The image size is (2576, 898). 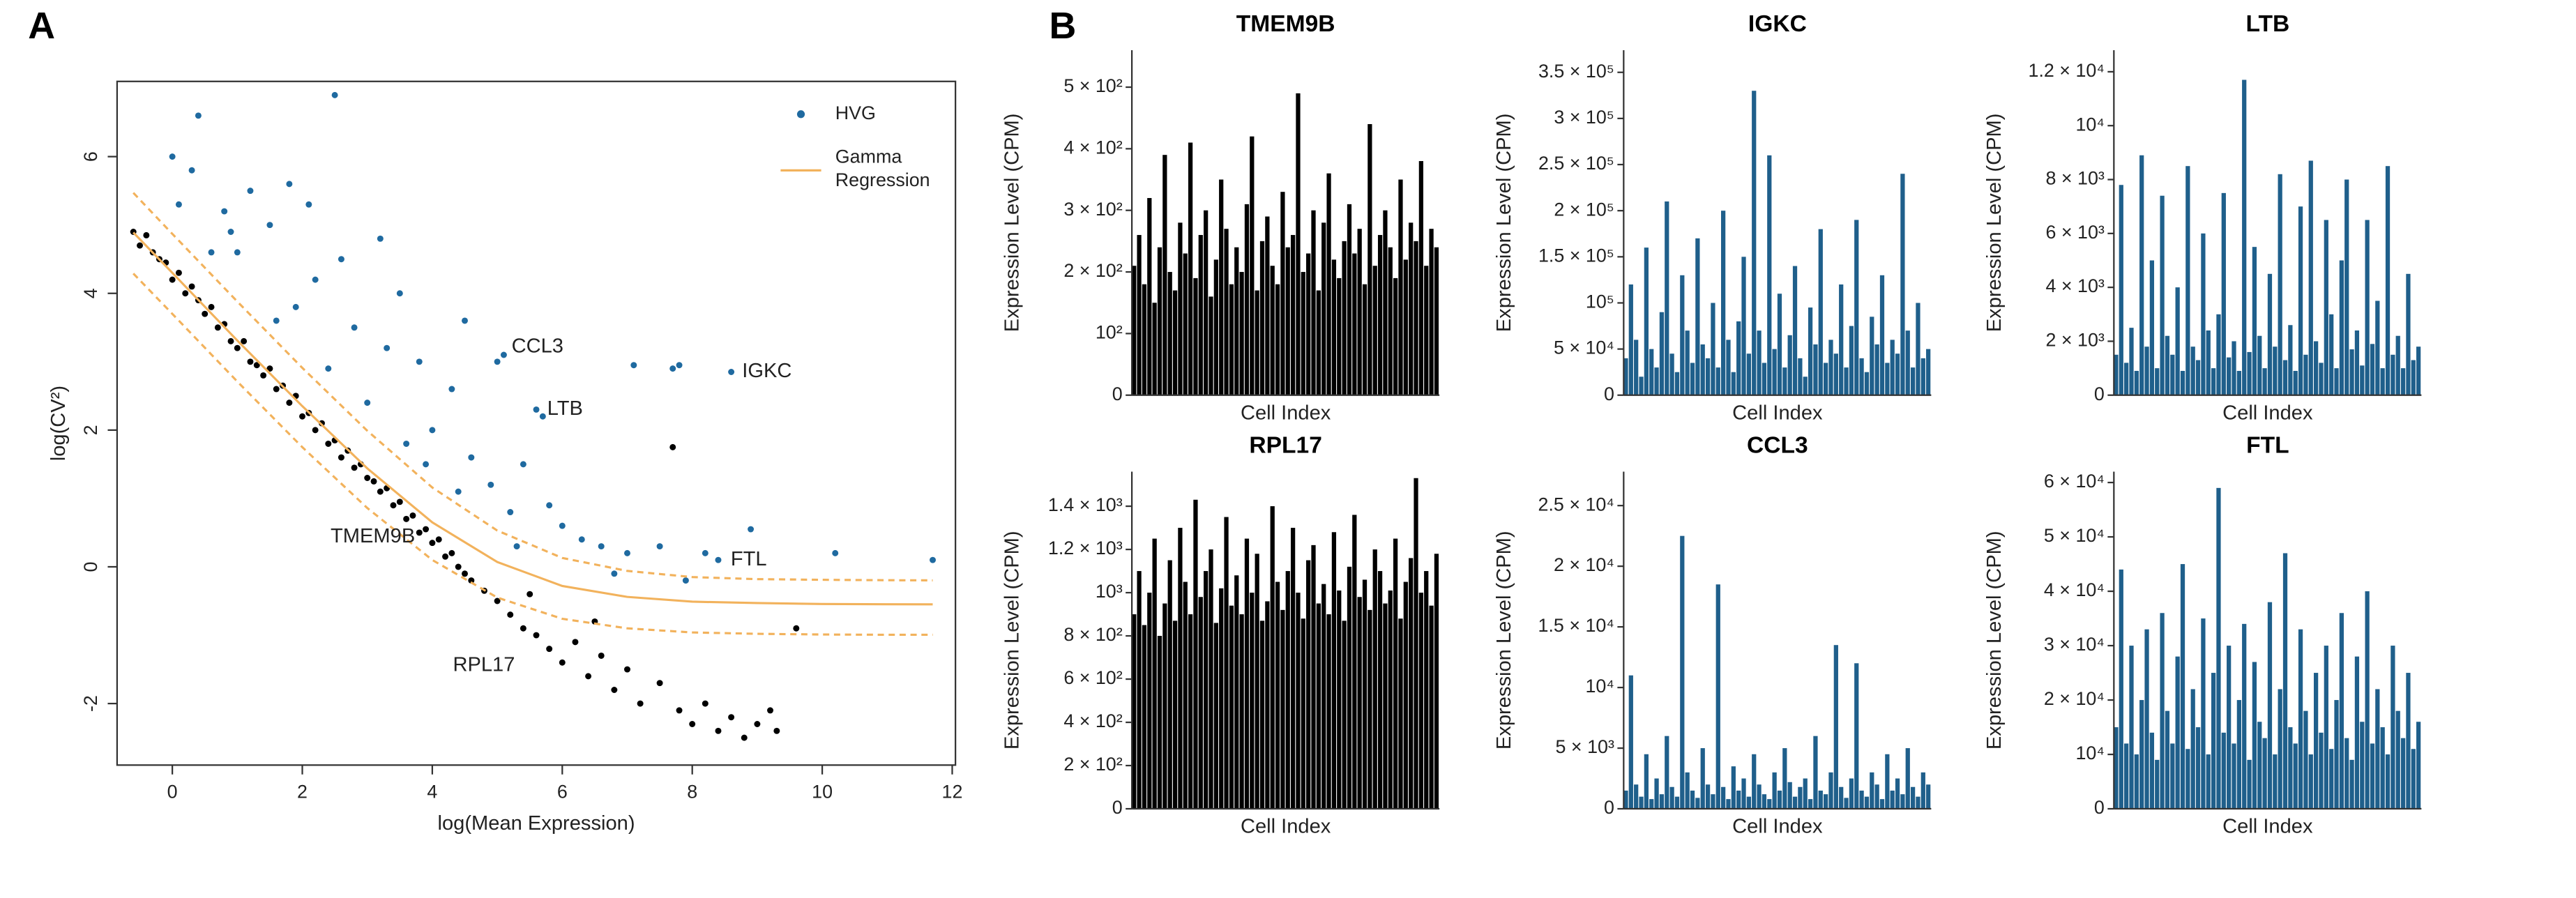 What do you see at coordinates (58, 423) in the screenshot?
I see `y-axis-label: log(CV²)` at bounding box center [58, 423].